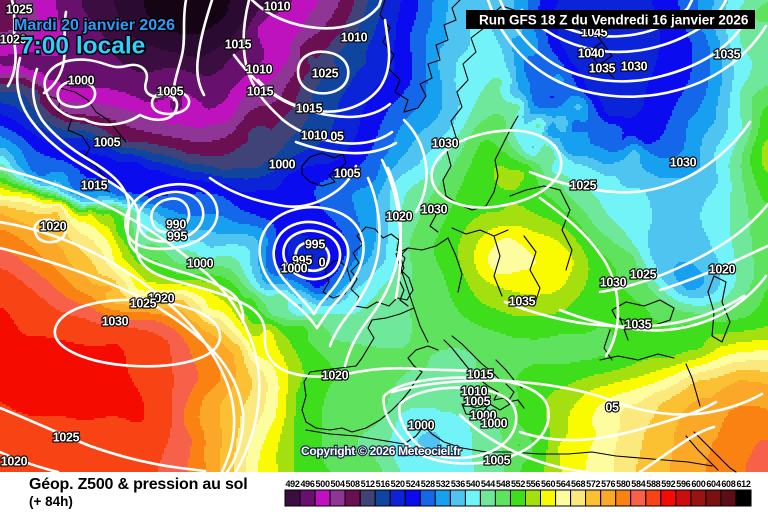  Describe the element at coordinates (443, 484) in the screenshot. I see `svg-text: 532` at that location.